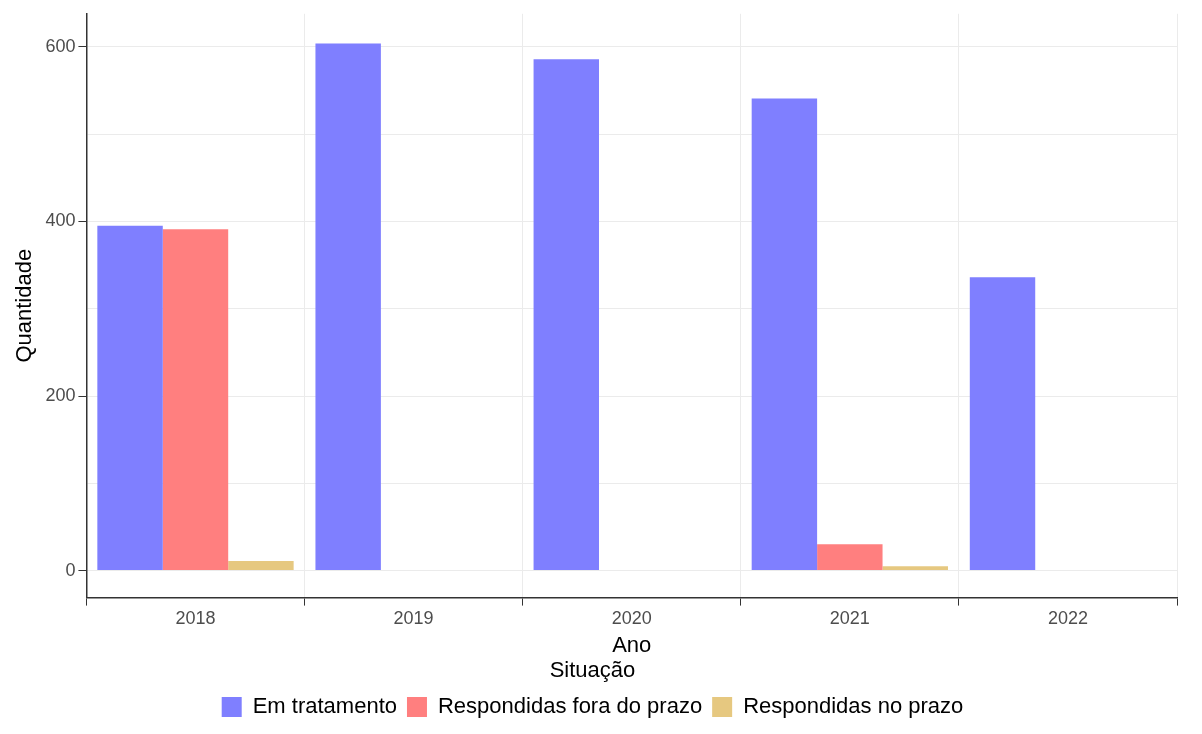 The image size is (1202, 734). Describe the element at coordinates (1067, 618) in the screenshot. I see `x-tick-label: 2022` at that location.